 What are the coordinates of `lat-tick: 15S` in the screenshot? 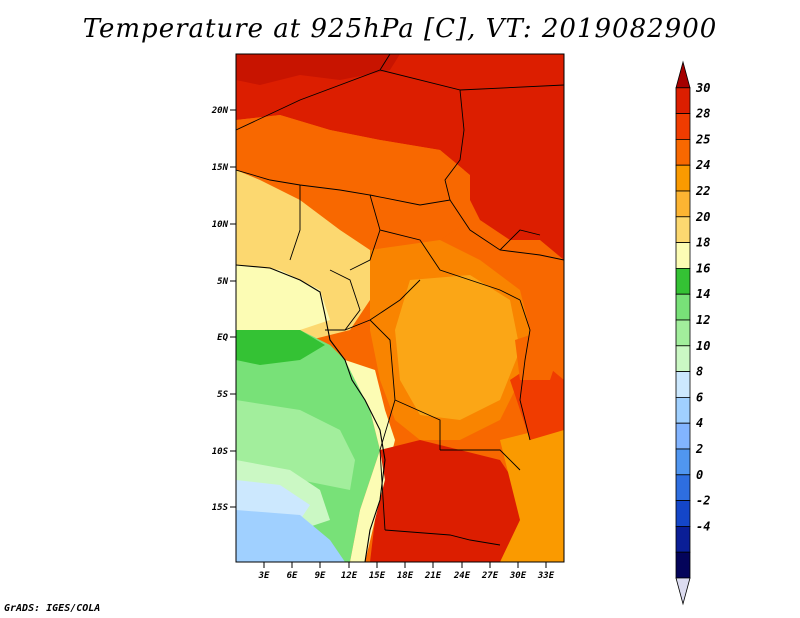 It's located at (224, 508).